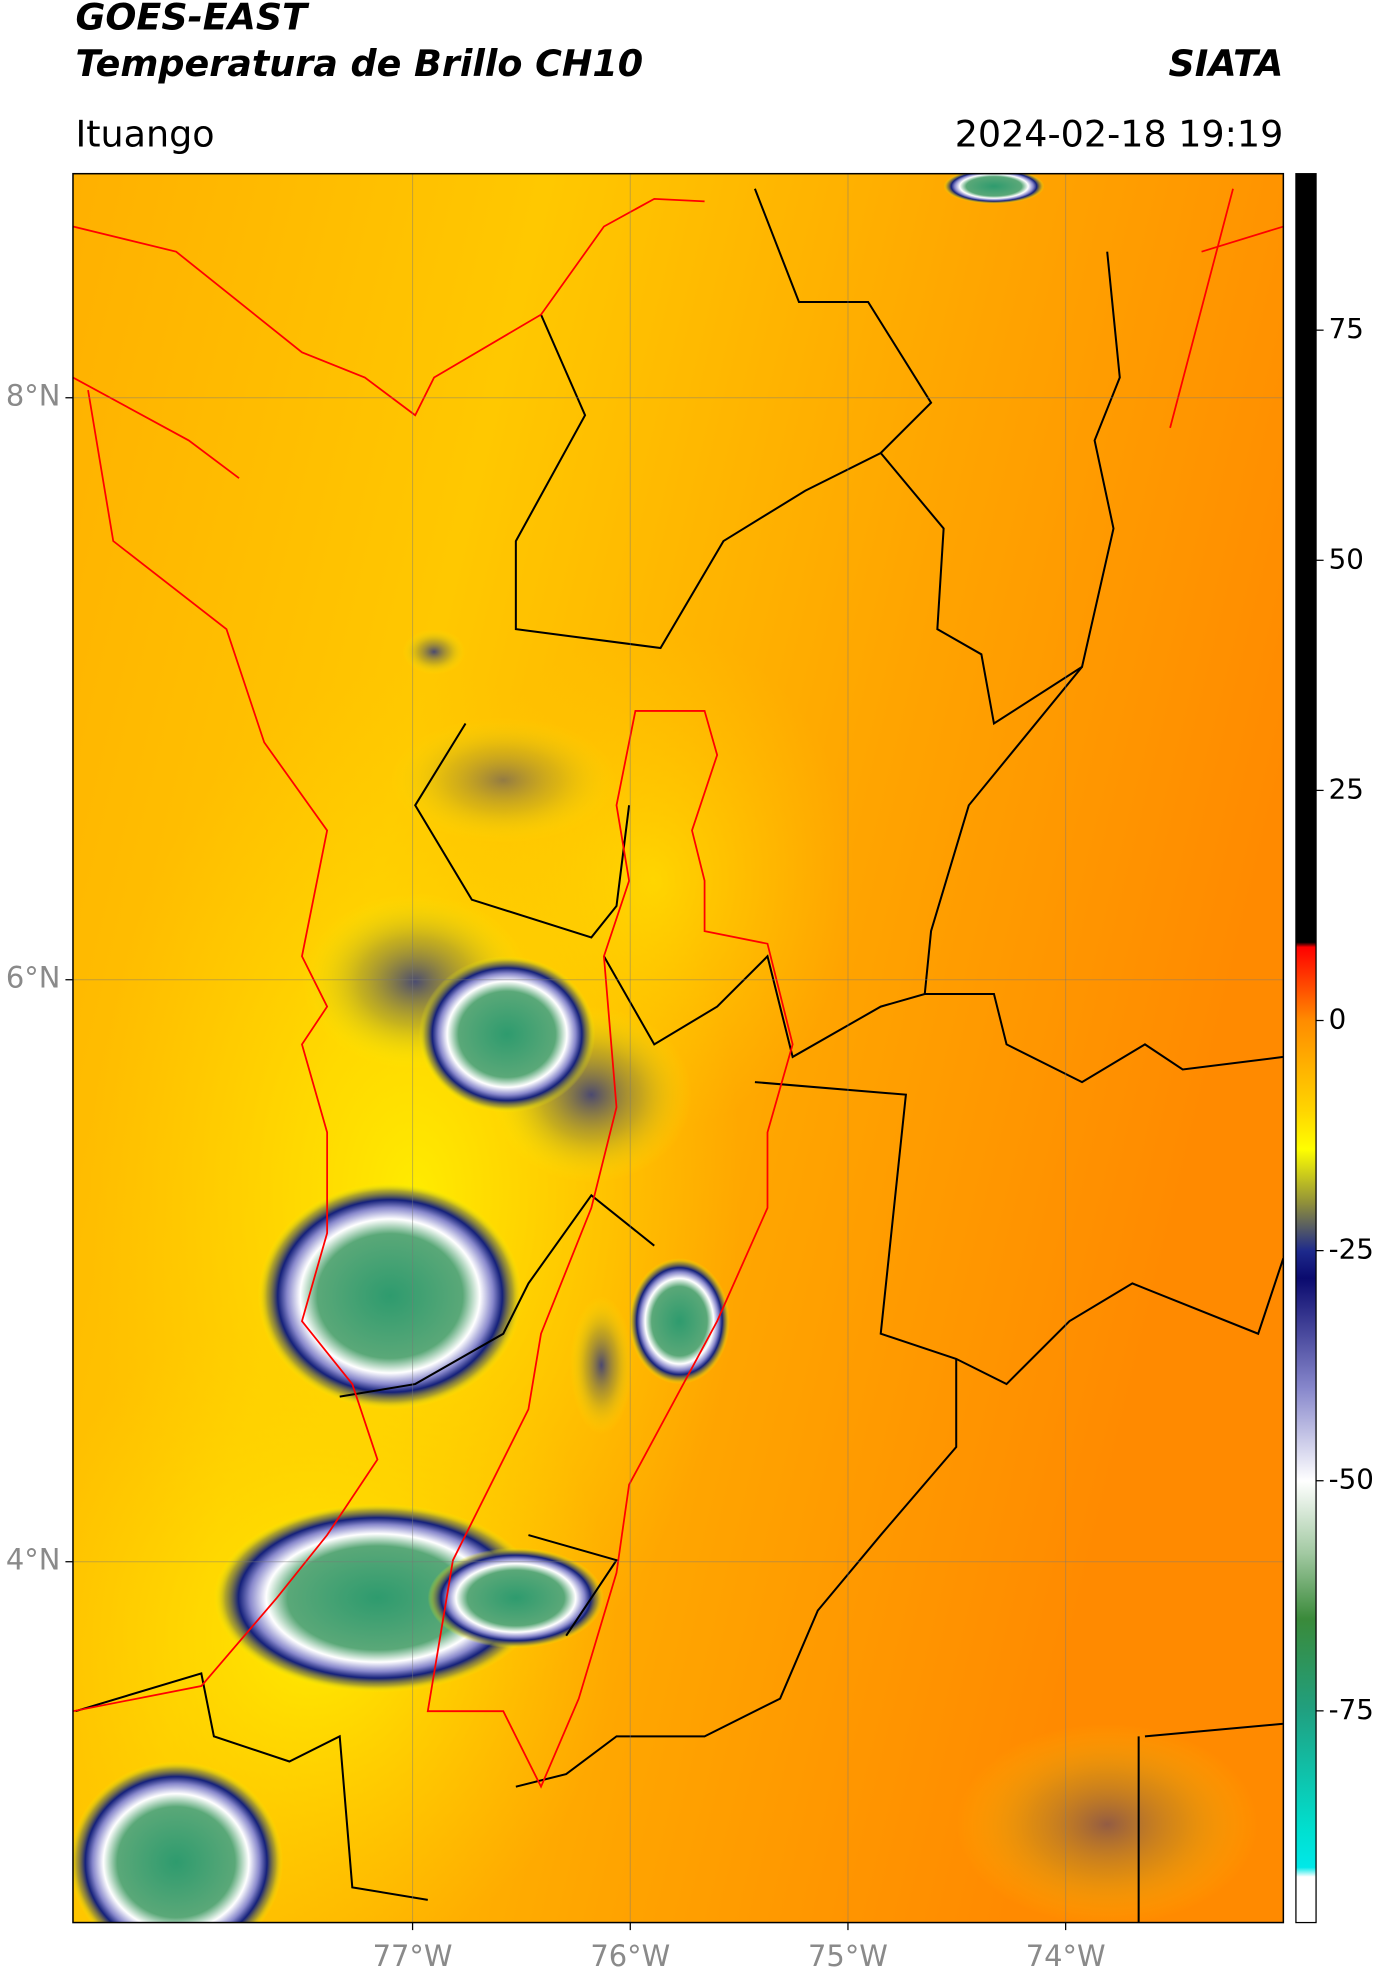  I want to click on colorbar: 75 50 25 0 -25 -50 -75, so click(1334, 1048).